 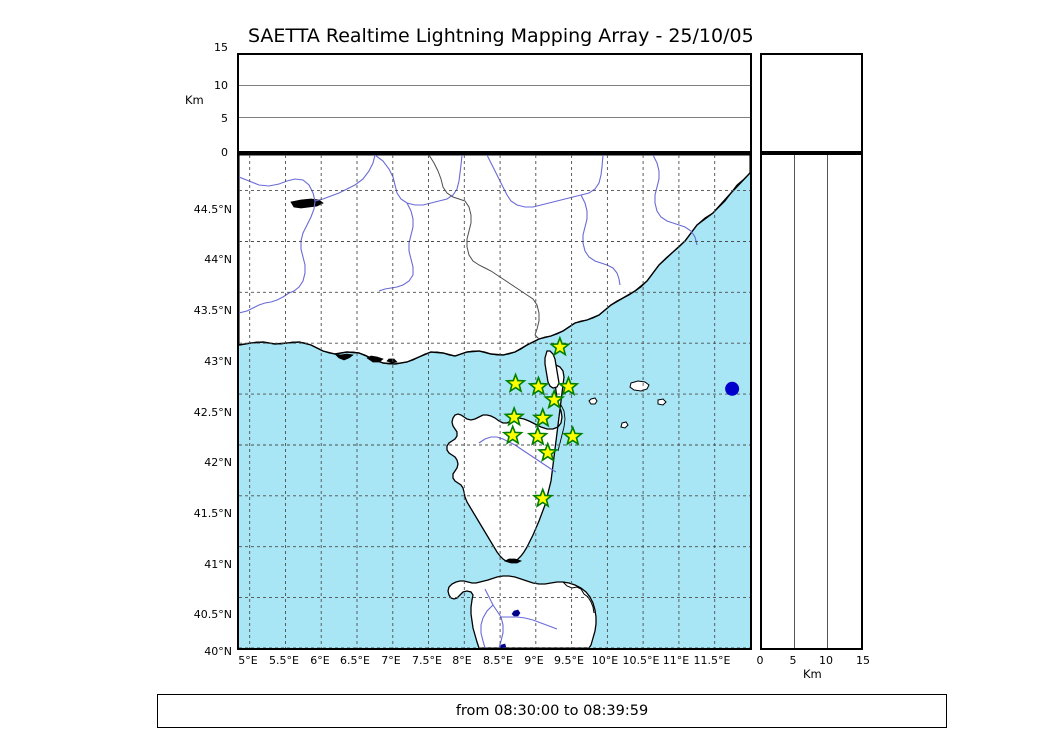 What do you see at coordinates (355, 660) in the screenshot?
I see `lon-tick-6_5: 6.5°E` at bounding box center [355, 660].